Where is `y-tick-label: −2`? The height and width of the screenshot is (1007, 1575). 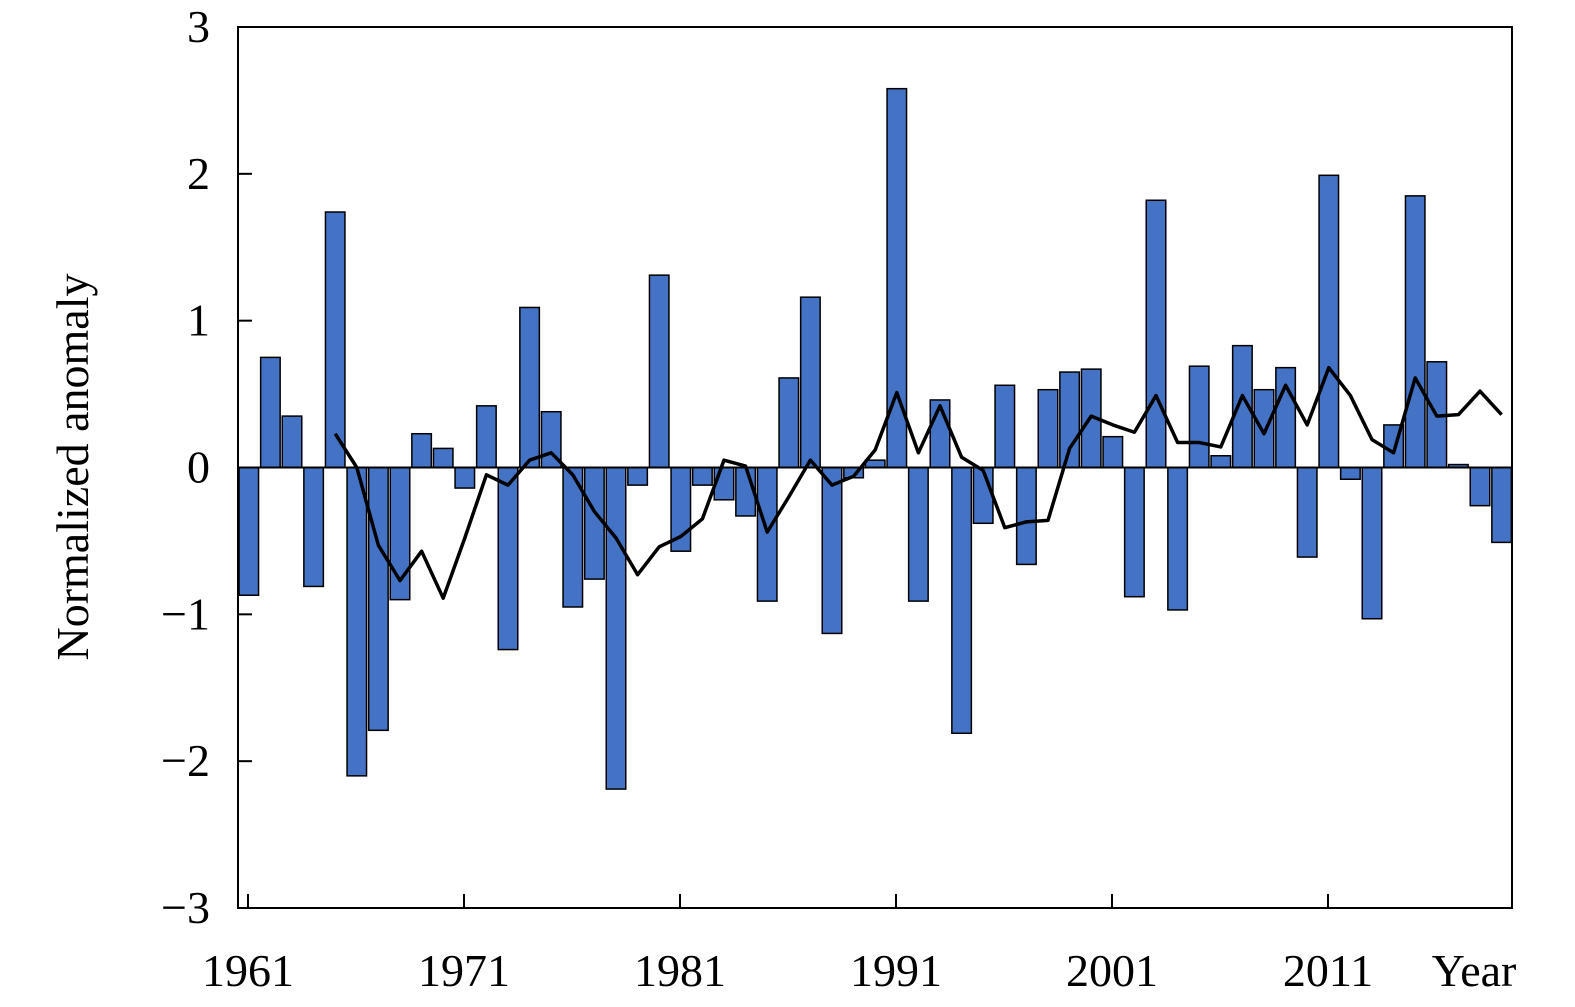 y-tick-label: −2 is located at coordinates (185, 760).